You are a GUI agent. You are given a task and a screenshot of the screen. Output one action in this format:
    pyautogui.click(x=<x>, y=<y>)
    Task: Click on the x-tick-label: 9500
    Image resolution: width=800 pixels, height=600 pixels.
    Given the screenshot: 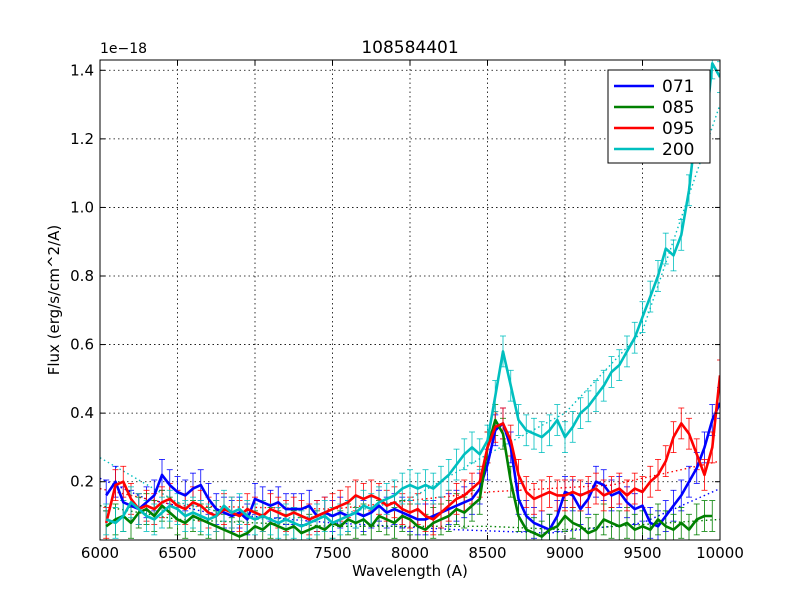 What is the action you would take?
    pyautogui.click(x=642, y=553)
    